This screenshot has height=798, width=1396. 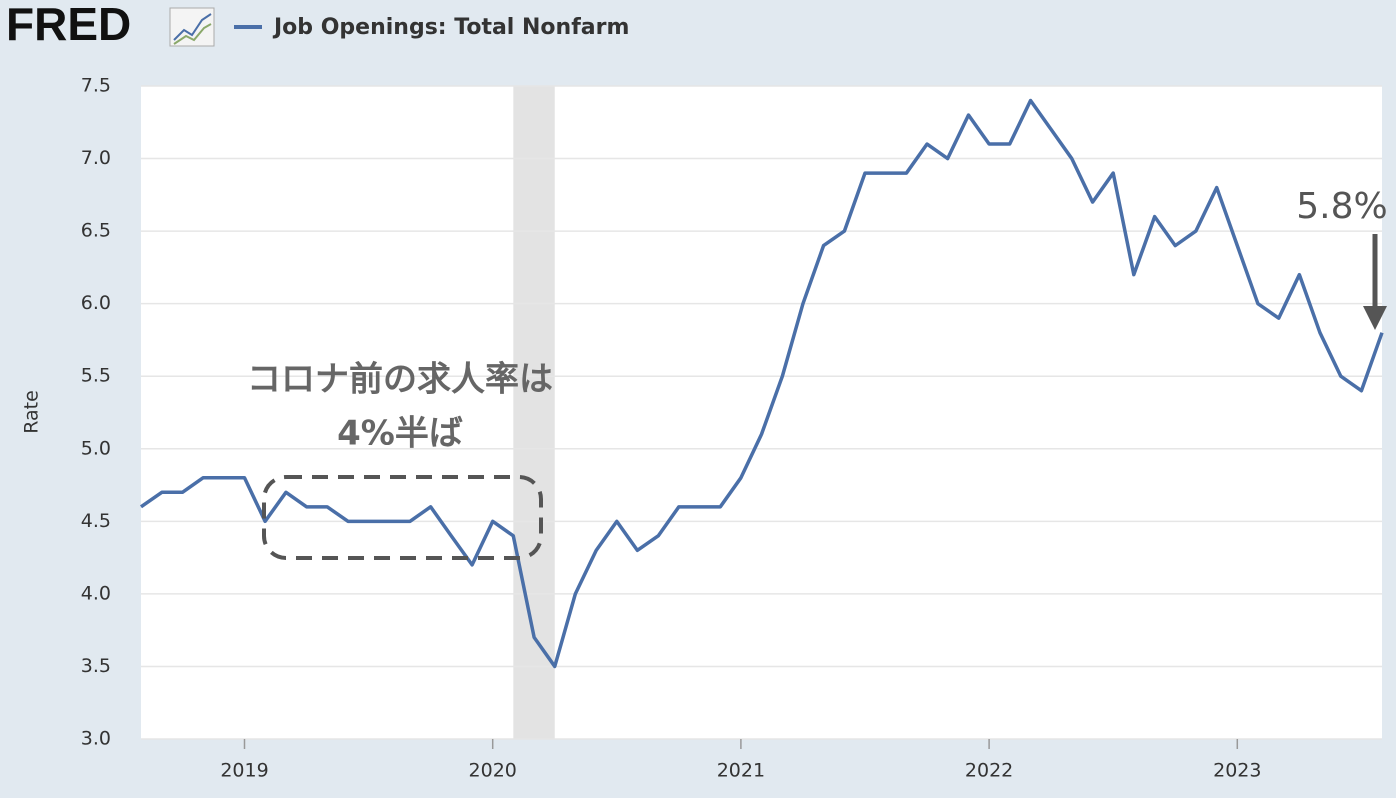 What do you see at coordinates (96, 303) in the screenshot?
I see `y-tick-label: 6.0` at bounding box center [96, 303].